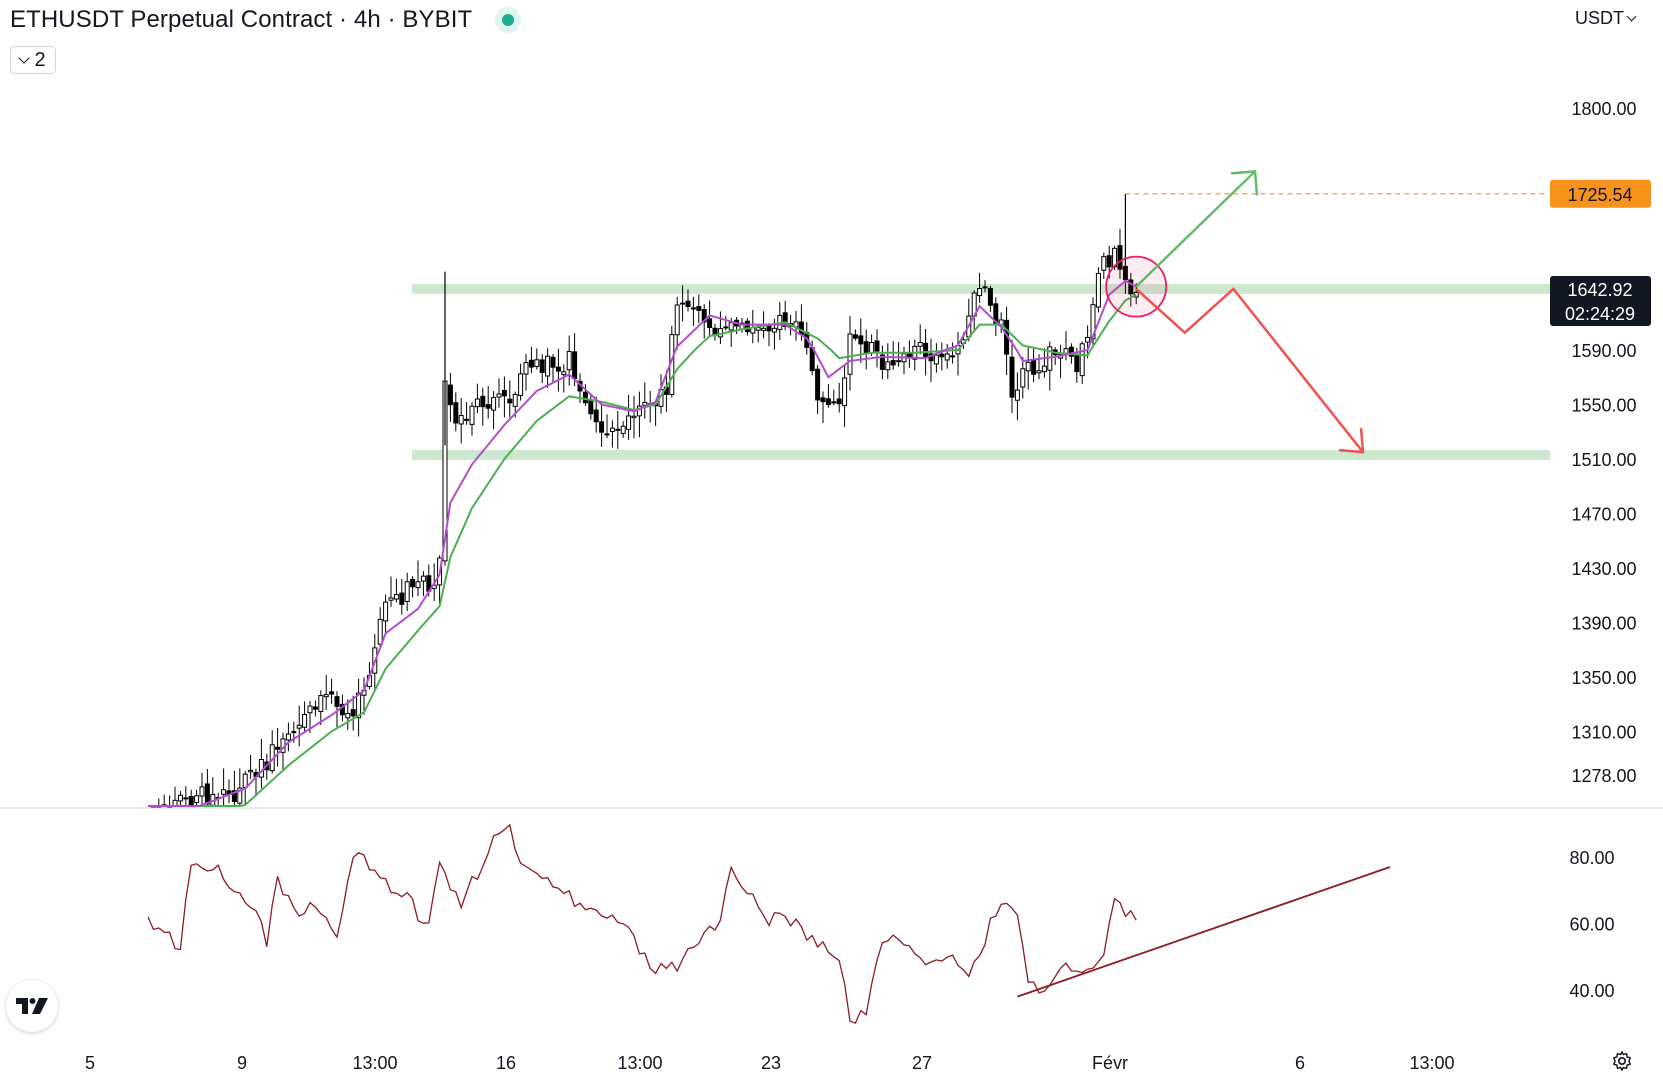  Describe the element at coordinates (1431, 1063) in the screenshot. I see `time-axis-label: 13:00` at that location.